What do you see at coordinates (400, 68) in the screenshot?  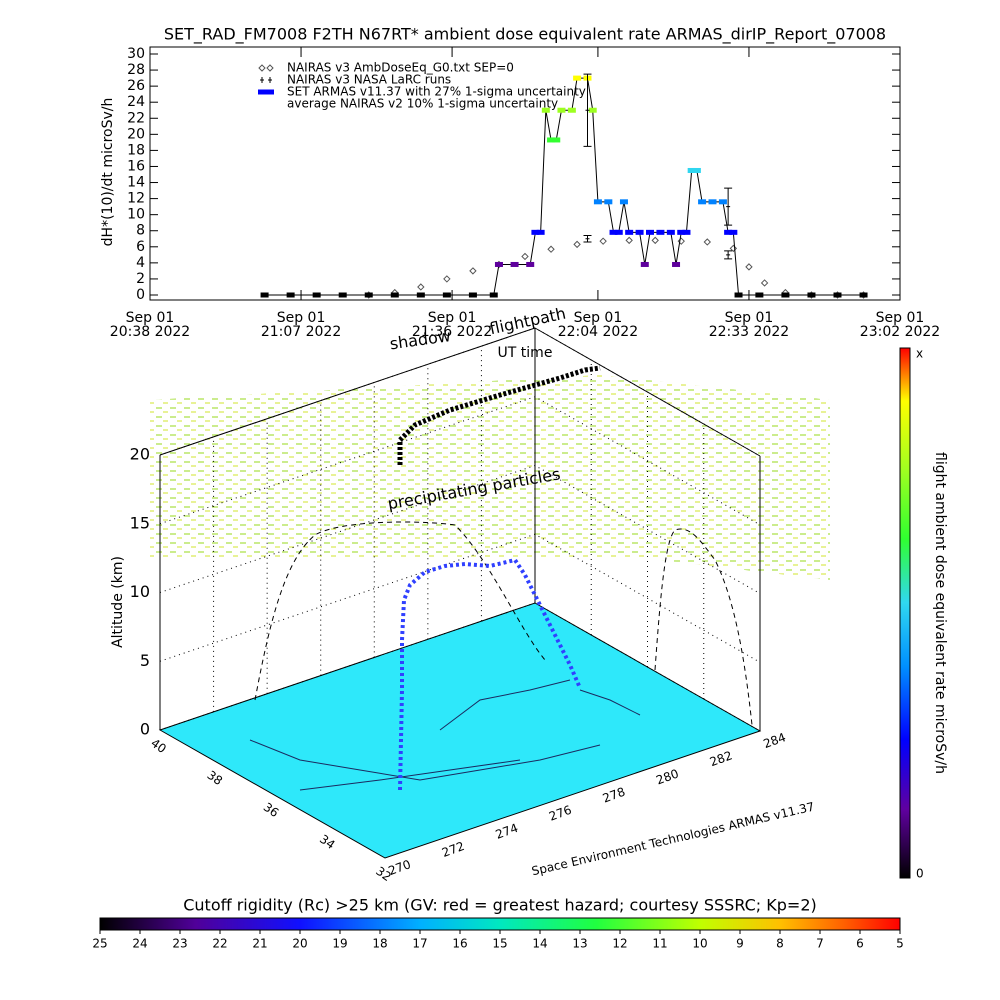 I see `legend-label: NAIRAS v3 AmbDoseEq_G0.txt SEP=0` at bounding box center [400, 68].